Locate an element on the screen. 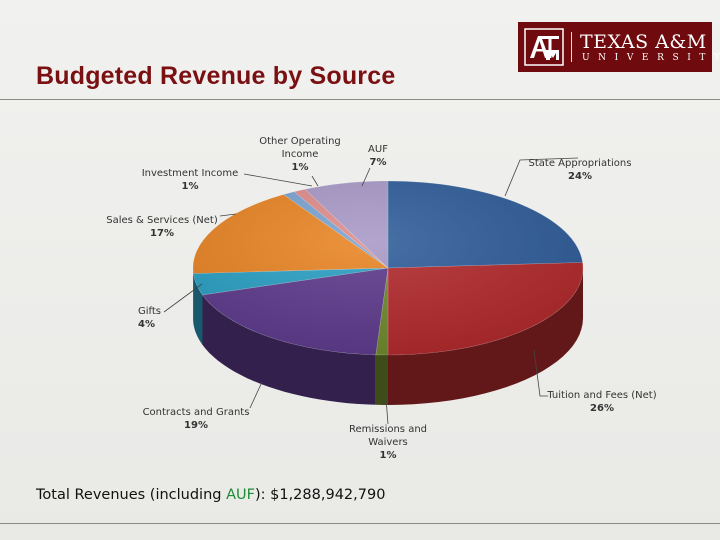 The width and height of the screenshot is (720, 540). label-name-other-operating-income: Other Operating is located at coordinates (300, 141).